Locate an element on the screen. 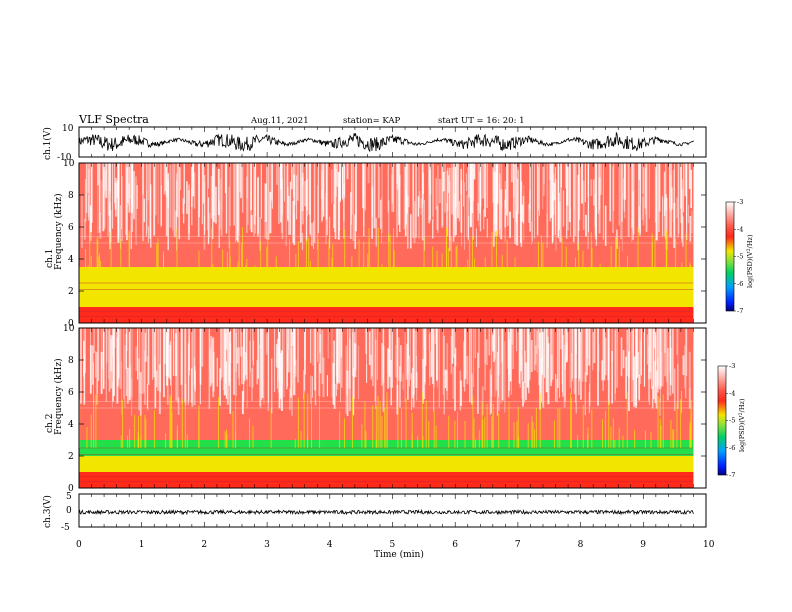 This screenshot has height=612, width=792. colorbar-tick-label: -7 is located at coordinates (740, 311).